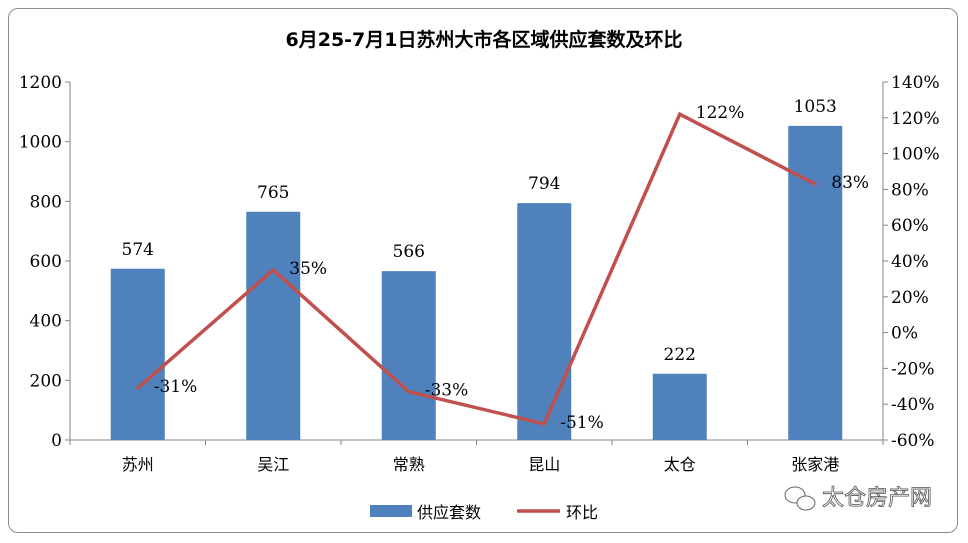 This screenshot has width=968, height=543. Describe the element at coordinates (877, 498) in the screenshot. I see `watermark-text: 太仓房产网` at that location.